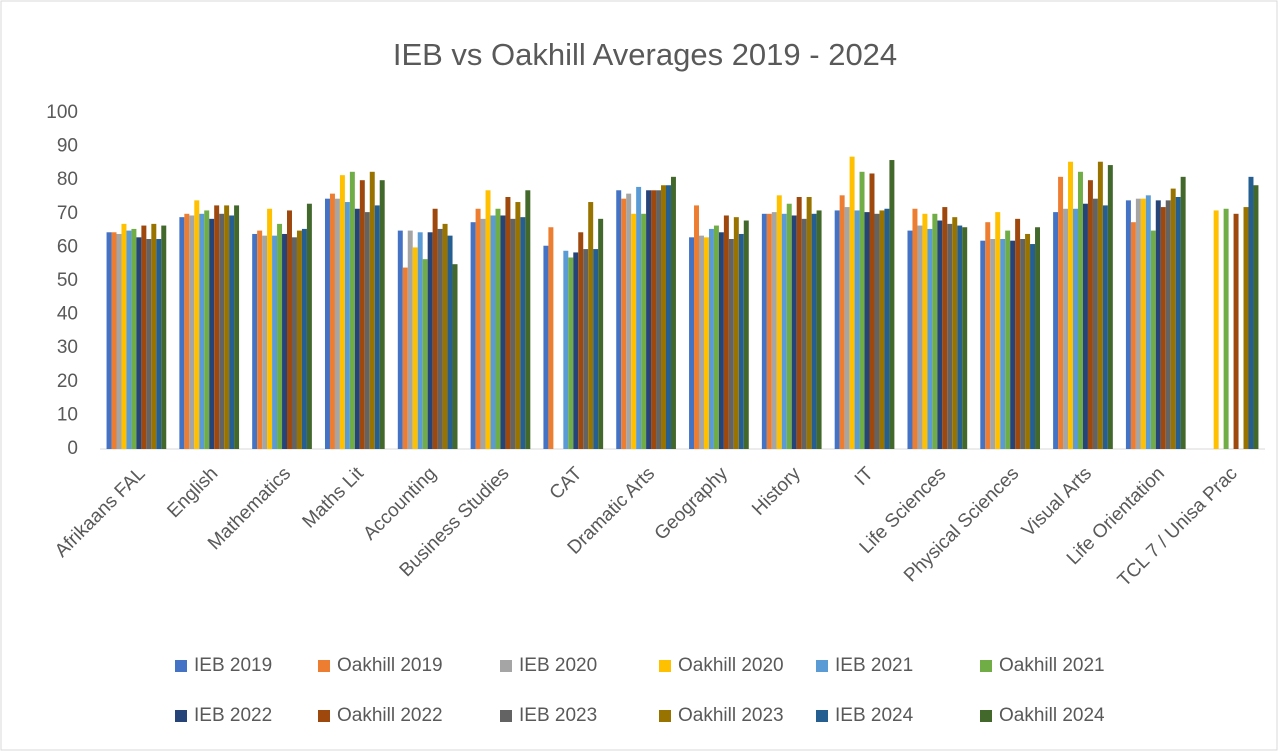 This screenshot has height=752, width=1279. I want to click on y-tick-label: 90, so click(67, 146).